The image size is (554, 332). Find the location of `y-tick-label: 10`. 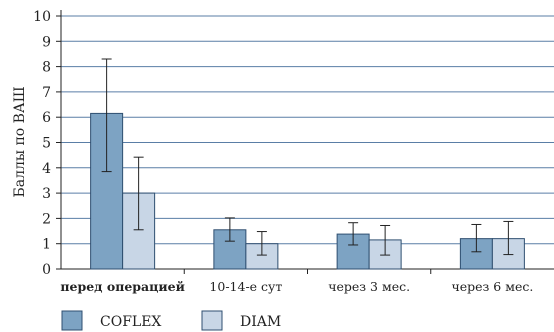

y-tick-label: 10 is located at coordinates (42, 17).